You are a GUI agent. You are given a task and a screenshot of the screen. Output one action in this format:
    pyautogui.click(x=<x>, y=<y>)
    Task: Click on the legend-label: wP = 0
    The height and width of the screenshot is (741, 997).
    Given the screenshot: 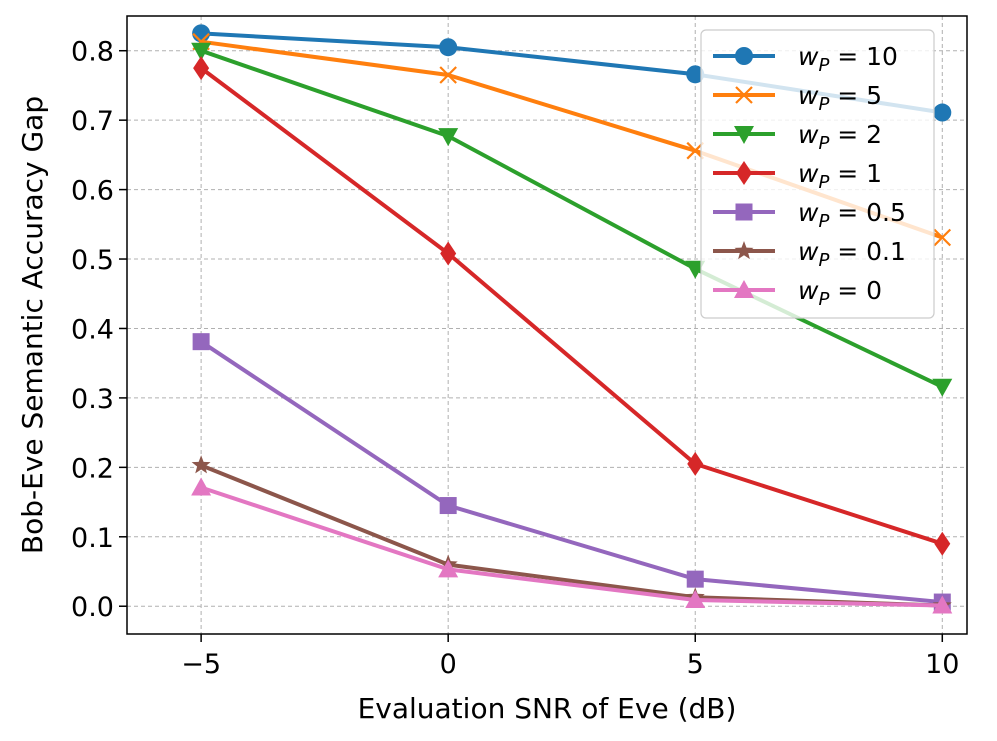 What is the action you would take?
    pyautogui.click(x=840, y=293)
    